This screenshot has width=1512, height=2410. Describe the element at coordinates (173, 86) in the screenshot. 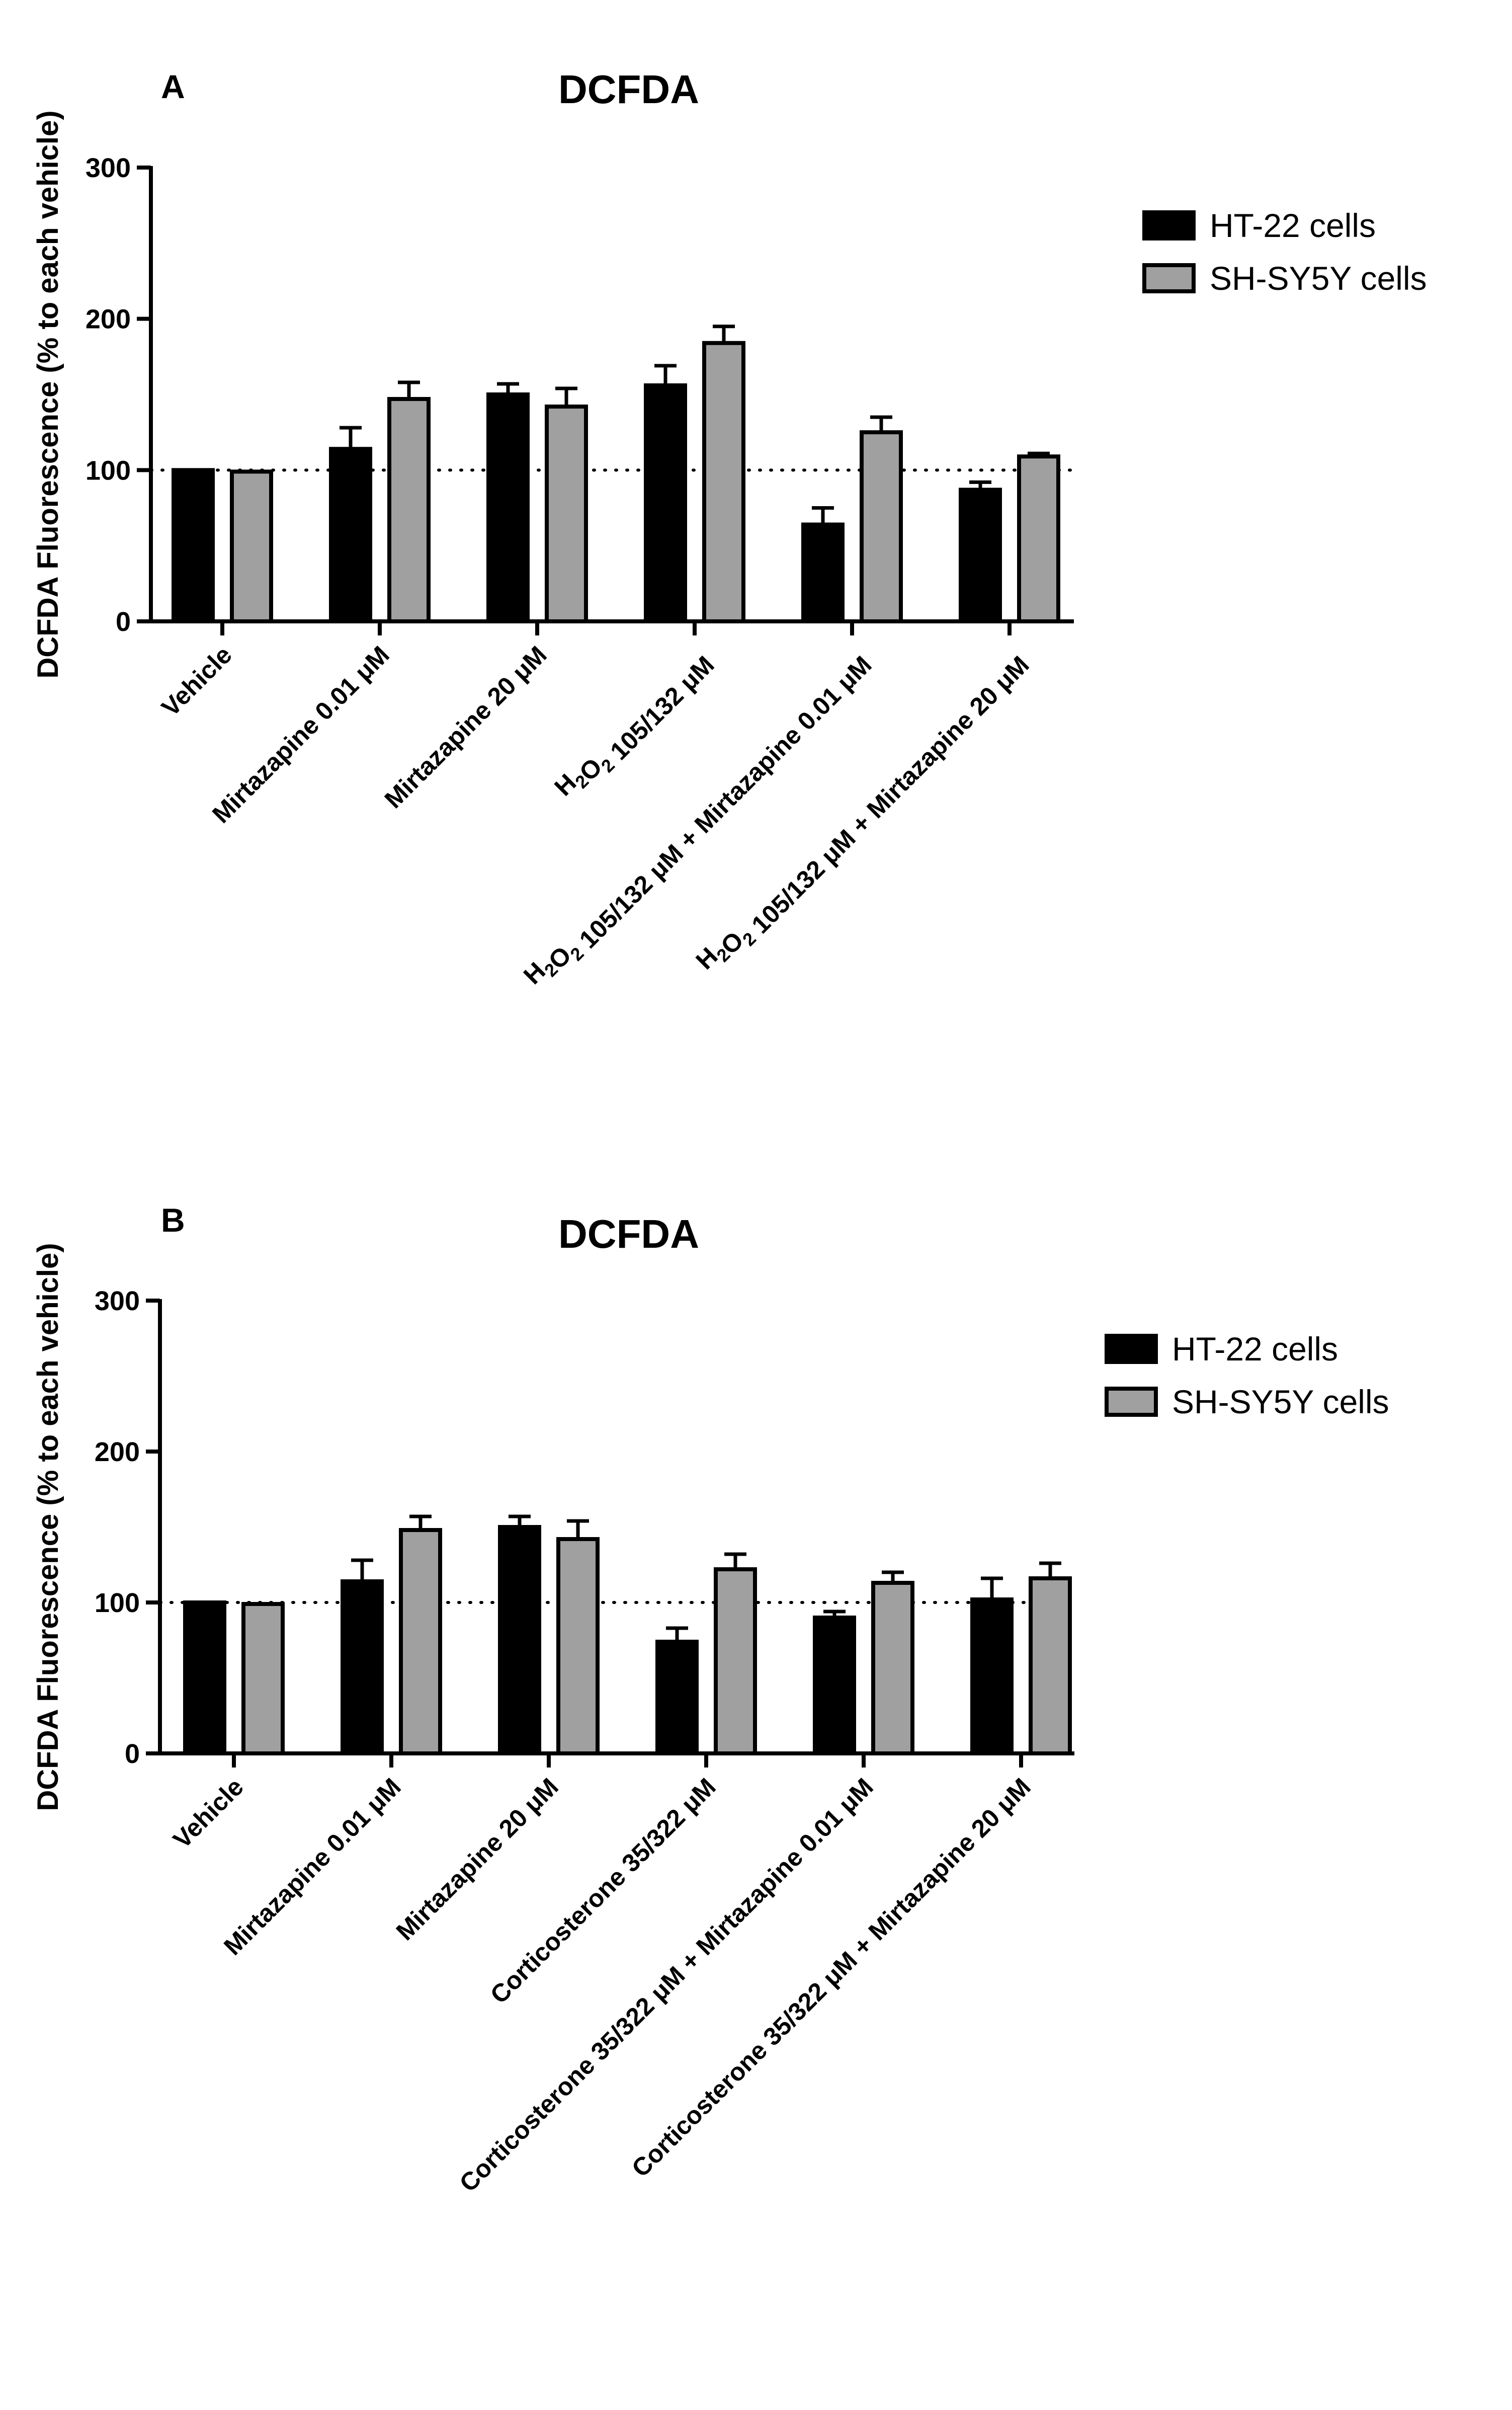

I see `panel-letter: A` at that location.